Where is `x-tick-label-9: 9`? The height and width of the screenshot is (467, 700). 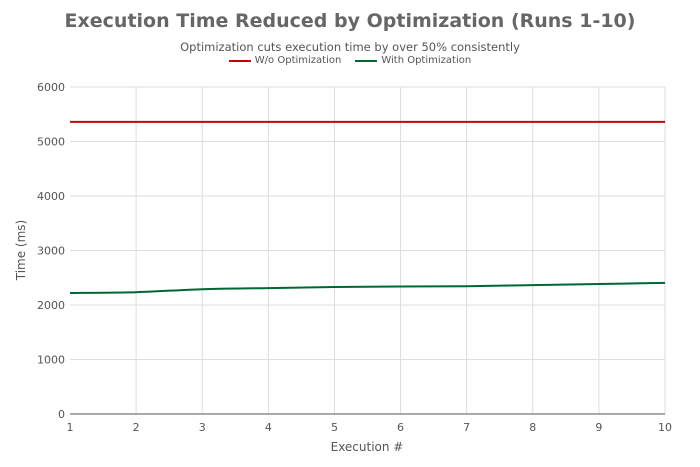 x-tick-label-9: 9 is located at coordinates (598, 427).